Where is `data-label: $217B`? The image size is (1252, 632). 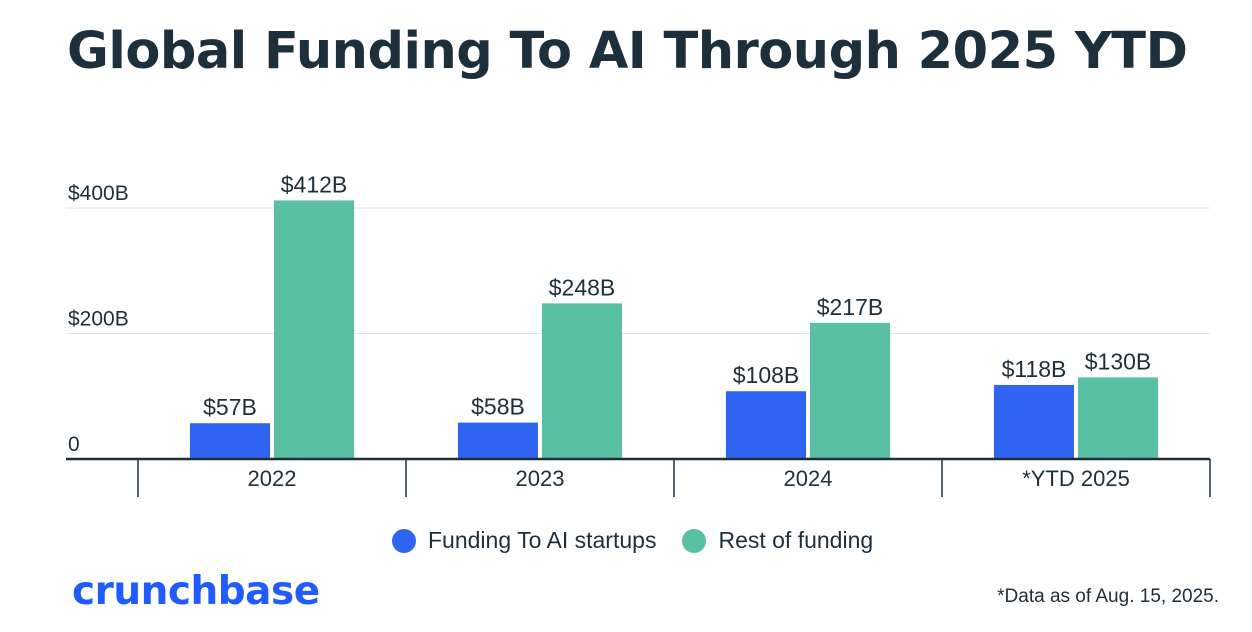
data-label: $217B is located at coordinates (850, 307).